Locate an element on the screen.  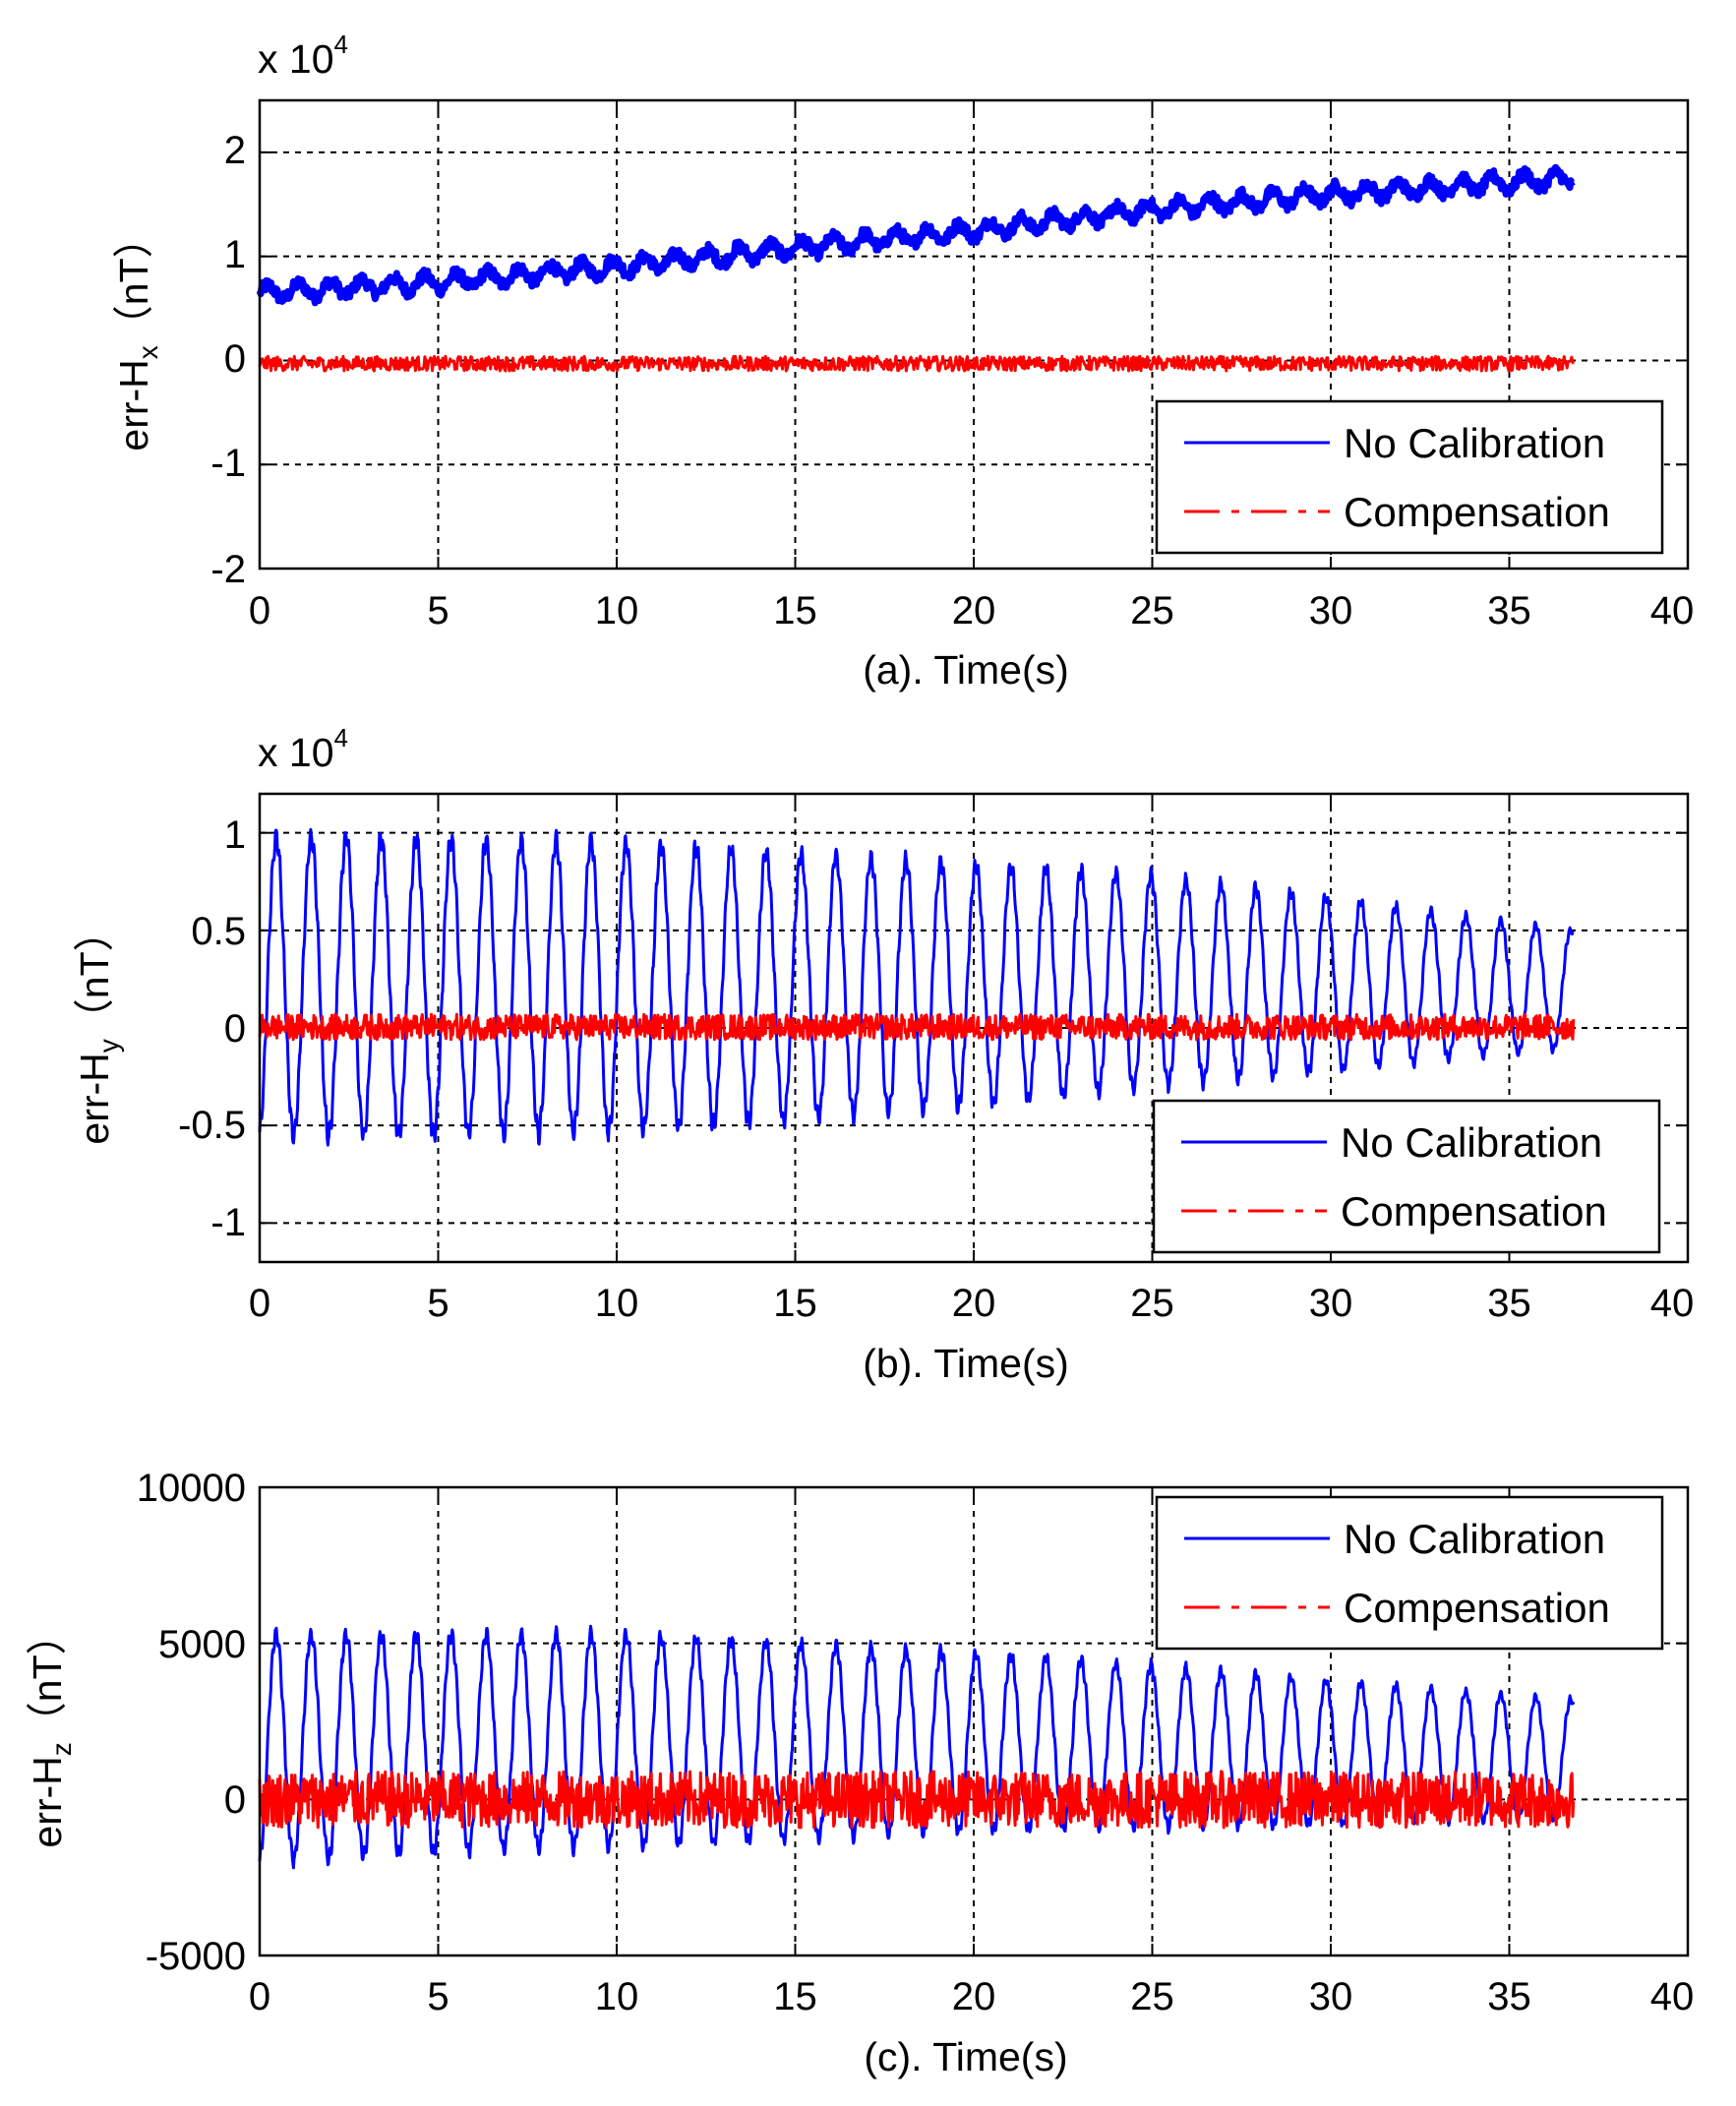
y-tick-label: 0.5 is located at coordinates (218, 931).